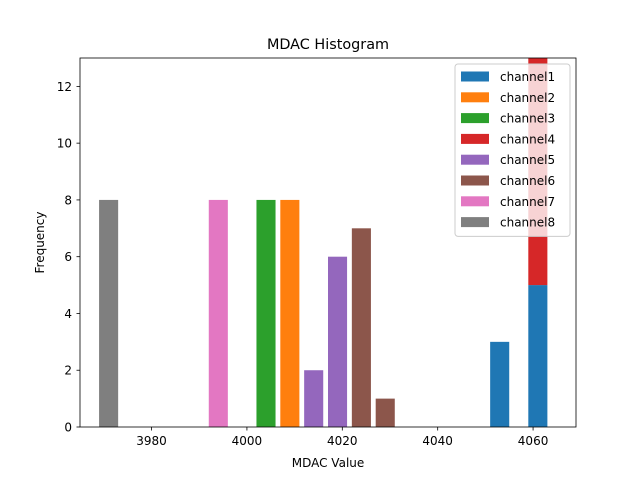  Describe the element at coordinates (527, 77) in the screenshot. I see `legend-label-channel1: channel1` at that location.